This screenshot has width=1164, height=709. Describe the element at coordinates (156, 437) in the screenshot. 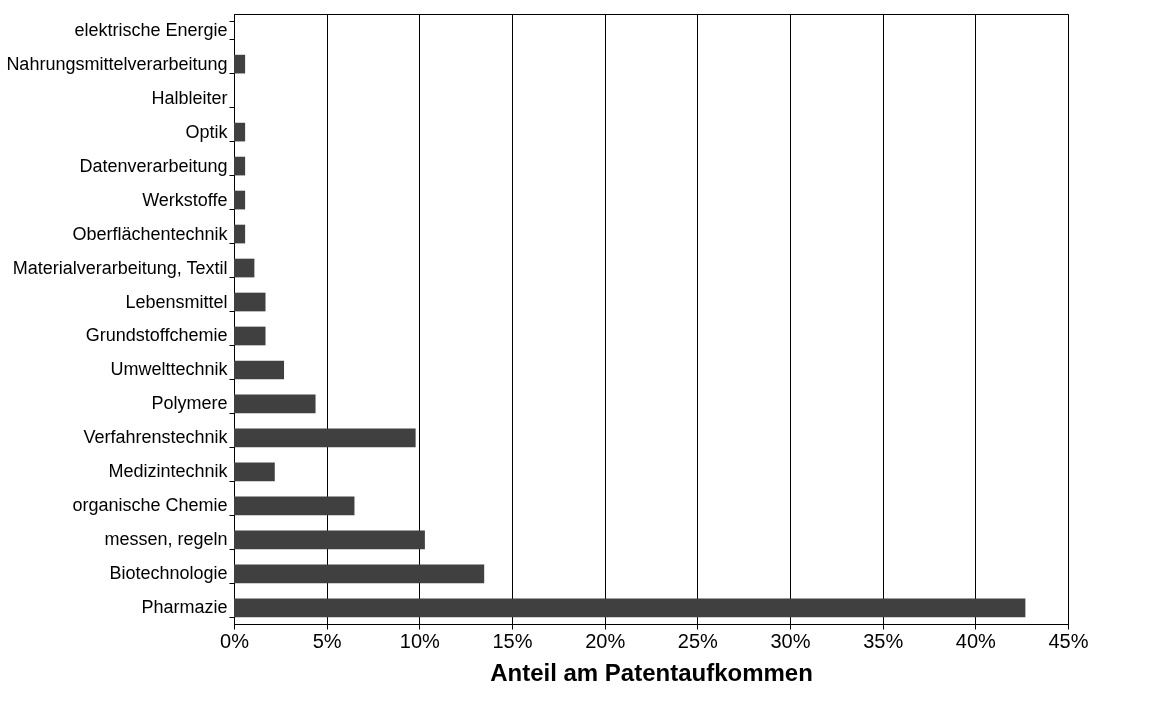

I see `y-tick-label: Verfahrenstechnik` at that location.